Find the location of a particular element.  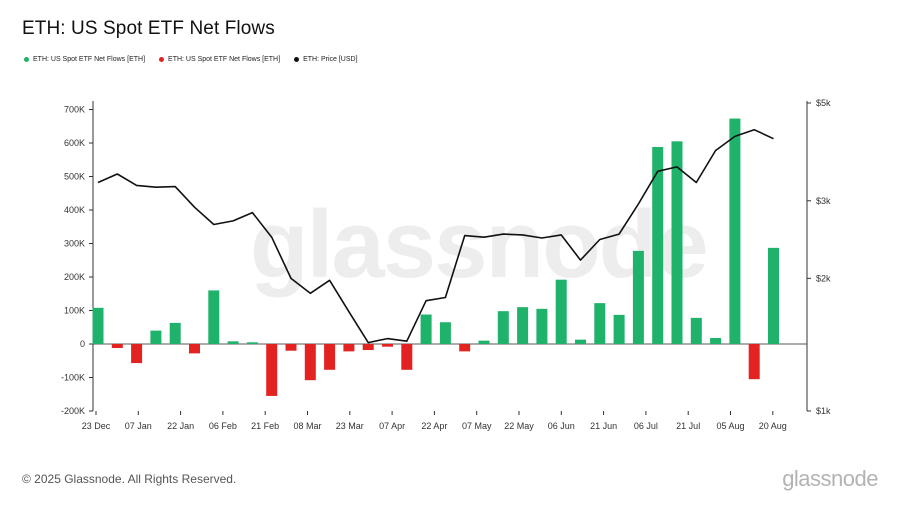

legend-item-outflows: ETH: US Spot ETF Net Flows [ETH] is located at coordinates (219, 59).